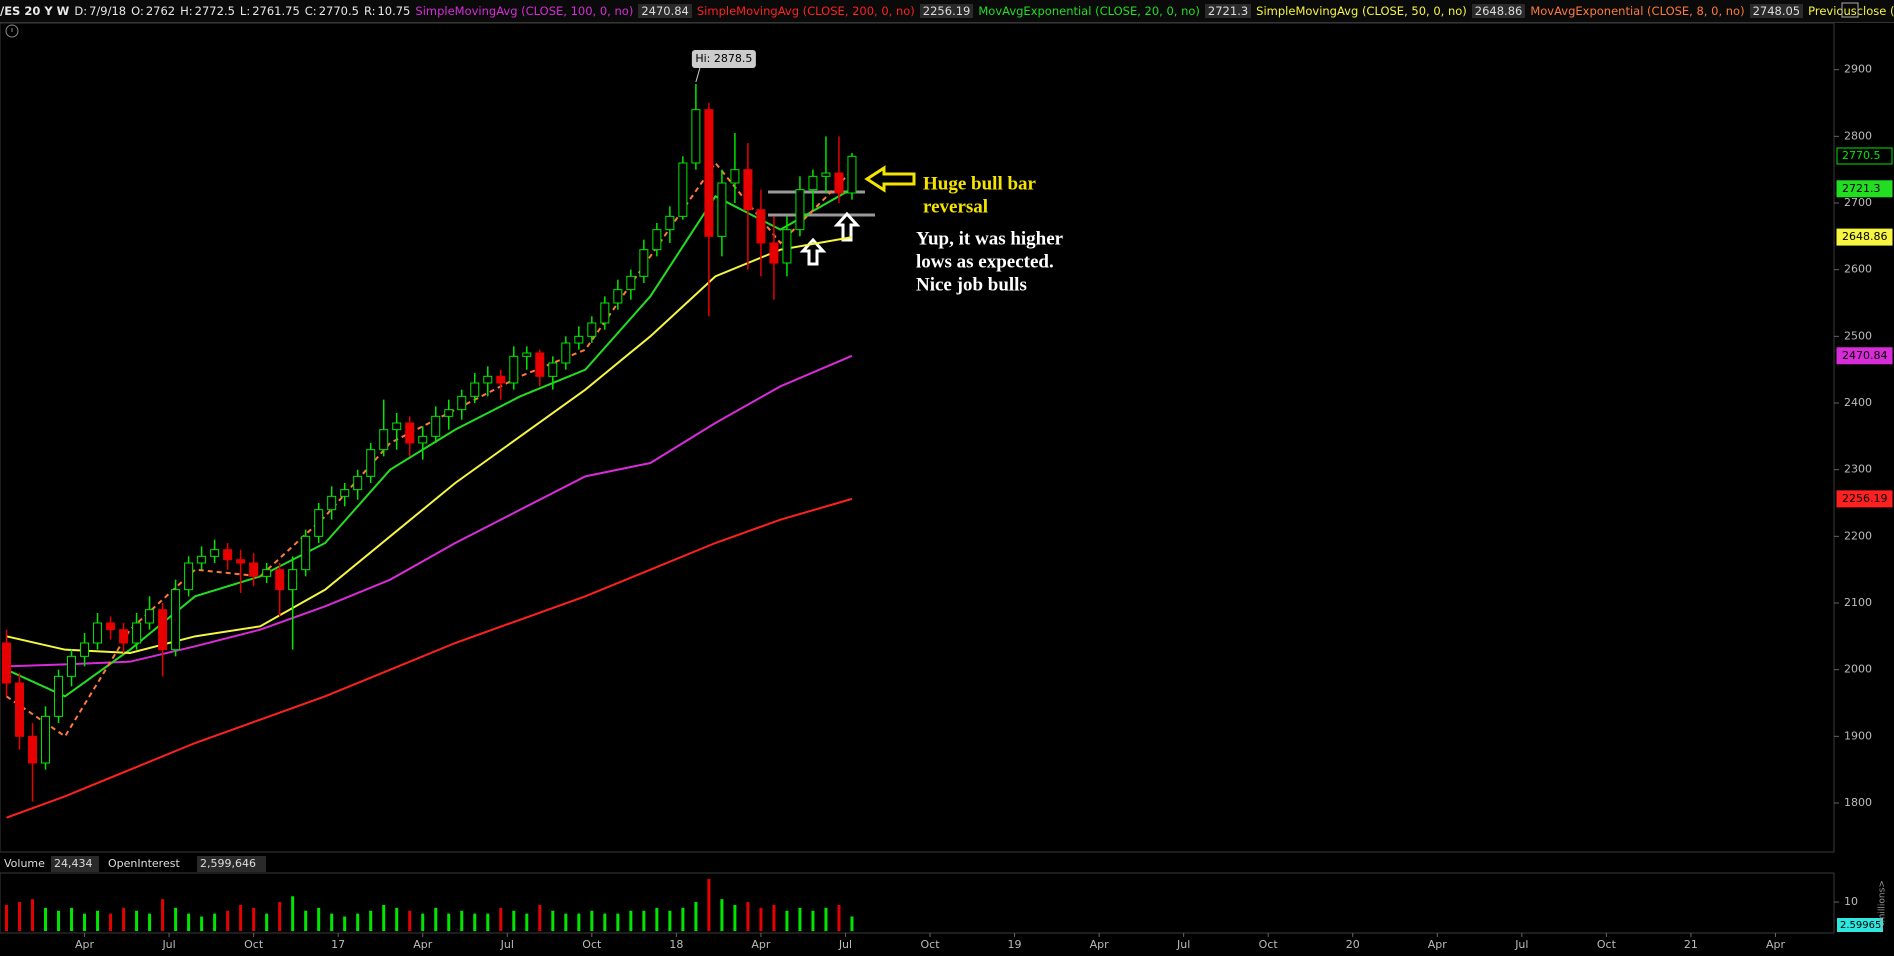 The image size is (1894, 956). I want to click on study-name: Previousclose (DAY, 1, -1, yes), so click(1851, 11).